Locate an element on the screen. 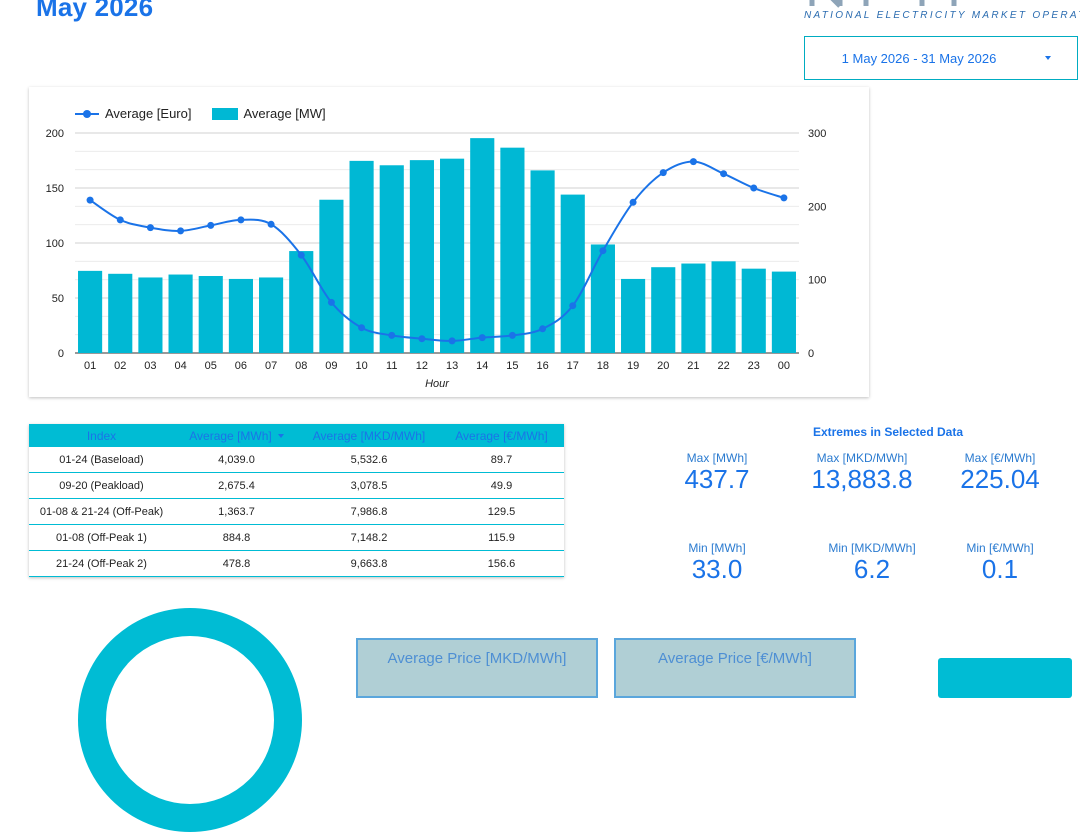 The image size is (1080, 832). x-tick-label: 18 is located at coordinates (603, 366).